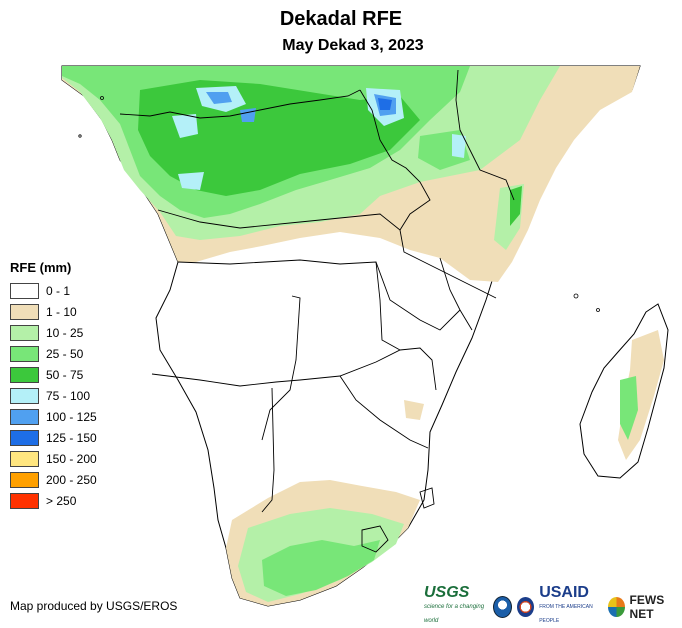  What do you see at coordinates (566, 614) in the screenshot?
I see `usaid-tagline: FROM THE AMERICAN PEOPLE` at bounding box center [566, 614].